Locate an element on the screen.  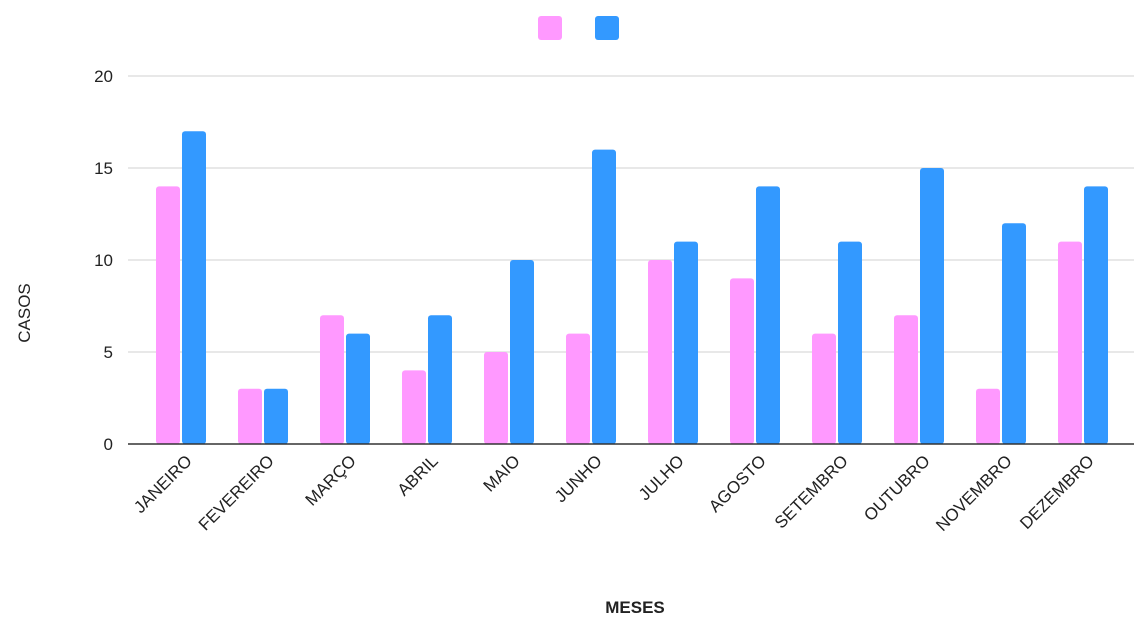
bar-series-1-setembro is located at coordinates (824, 388).